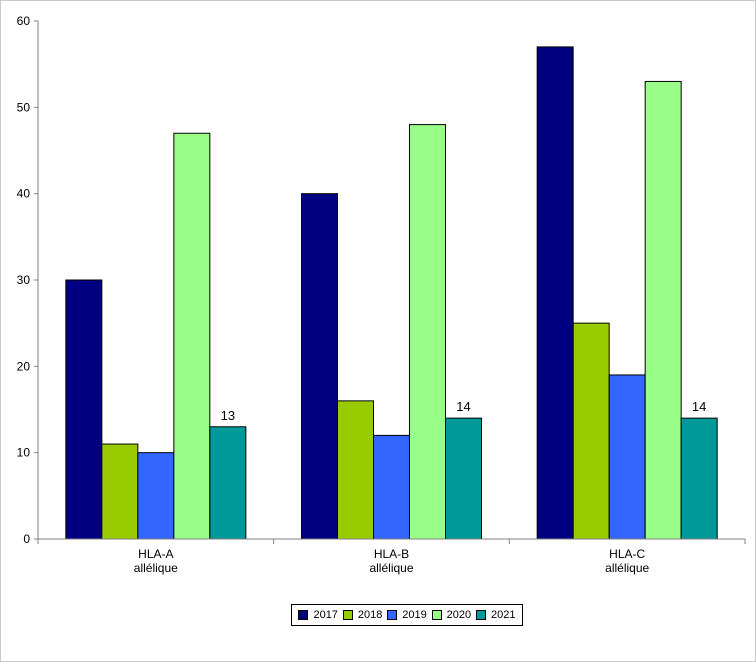 The height and width of the screenshot is (662, 756). Describe the element at coordinates (463, 406) in the screenshot. I see `data-label-2021-1: 14` at that location.